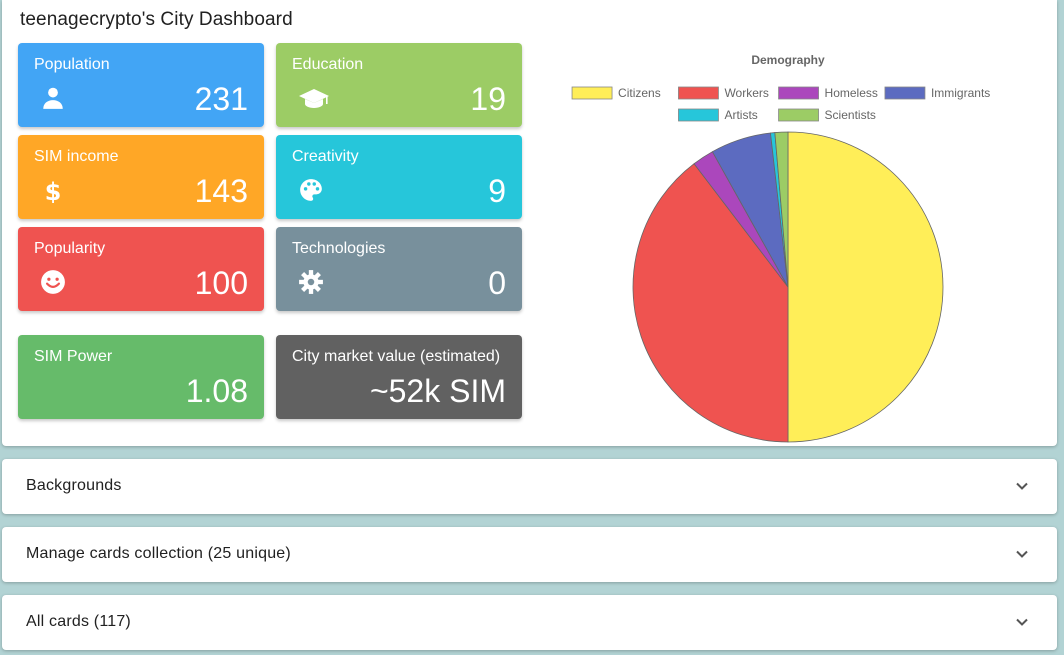  Describe the element at coordinates (141, 85) in the screenshot. I see `tile-population: Population 231` at that location.